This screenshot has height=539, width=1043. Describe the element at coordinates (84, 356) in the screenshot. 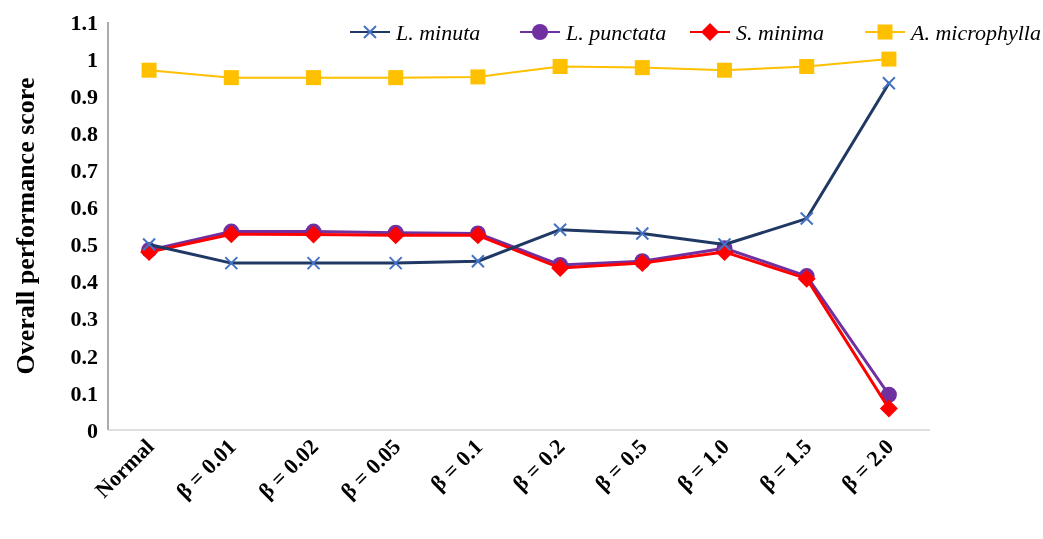

I see `y-tick-label: 0.2` at that location.